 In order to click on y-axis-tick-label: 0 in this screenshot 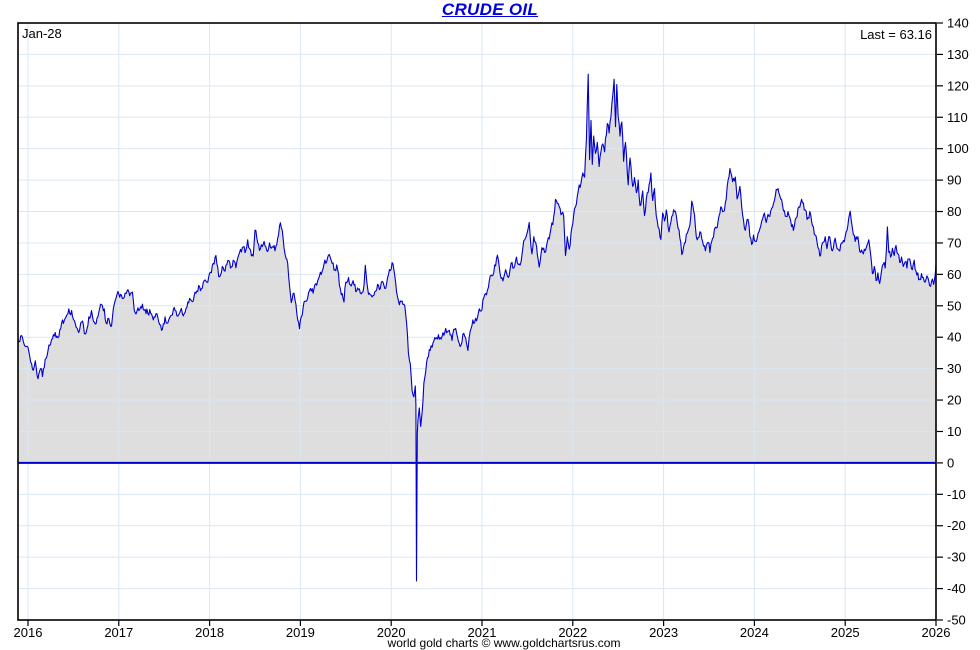, I will do `click(950, 462)`.